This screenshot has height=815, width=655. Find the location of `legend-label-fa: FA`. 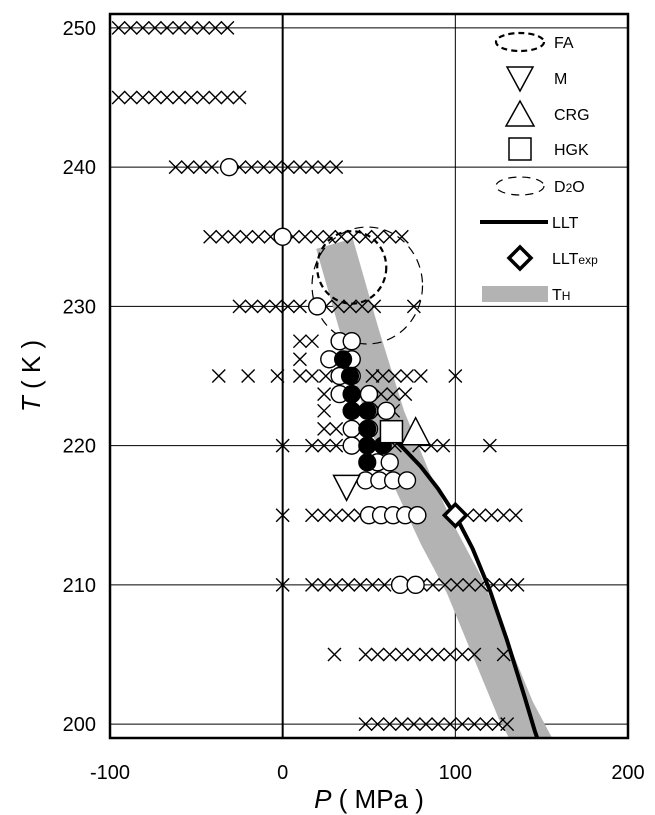

legend-label-fa: FA is located at coordinates (564, 43).